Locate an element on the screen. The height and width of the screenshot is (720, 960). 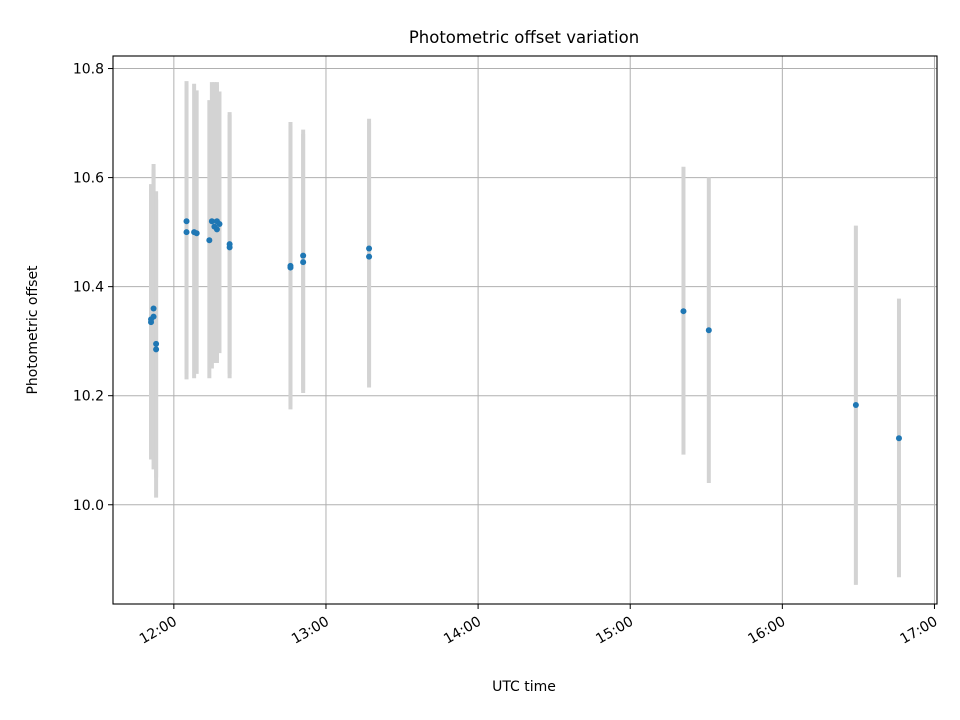
y-axis-label: Photometric offset is located at coordinates (33, 330).